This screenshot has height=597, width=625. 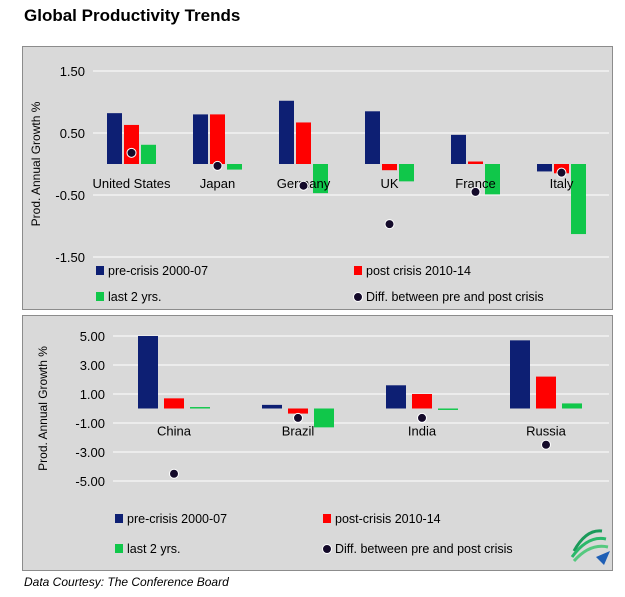 I want to click on top-chart-bar-germany-last-2-yrs, so click(x=320, y=179).